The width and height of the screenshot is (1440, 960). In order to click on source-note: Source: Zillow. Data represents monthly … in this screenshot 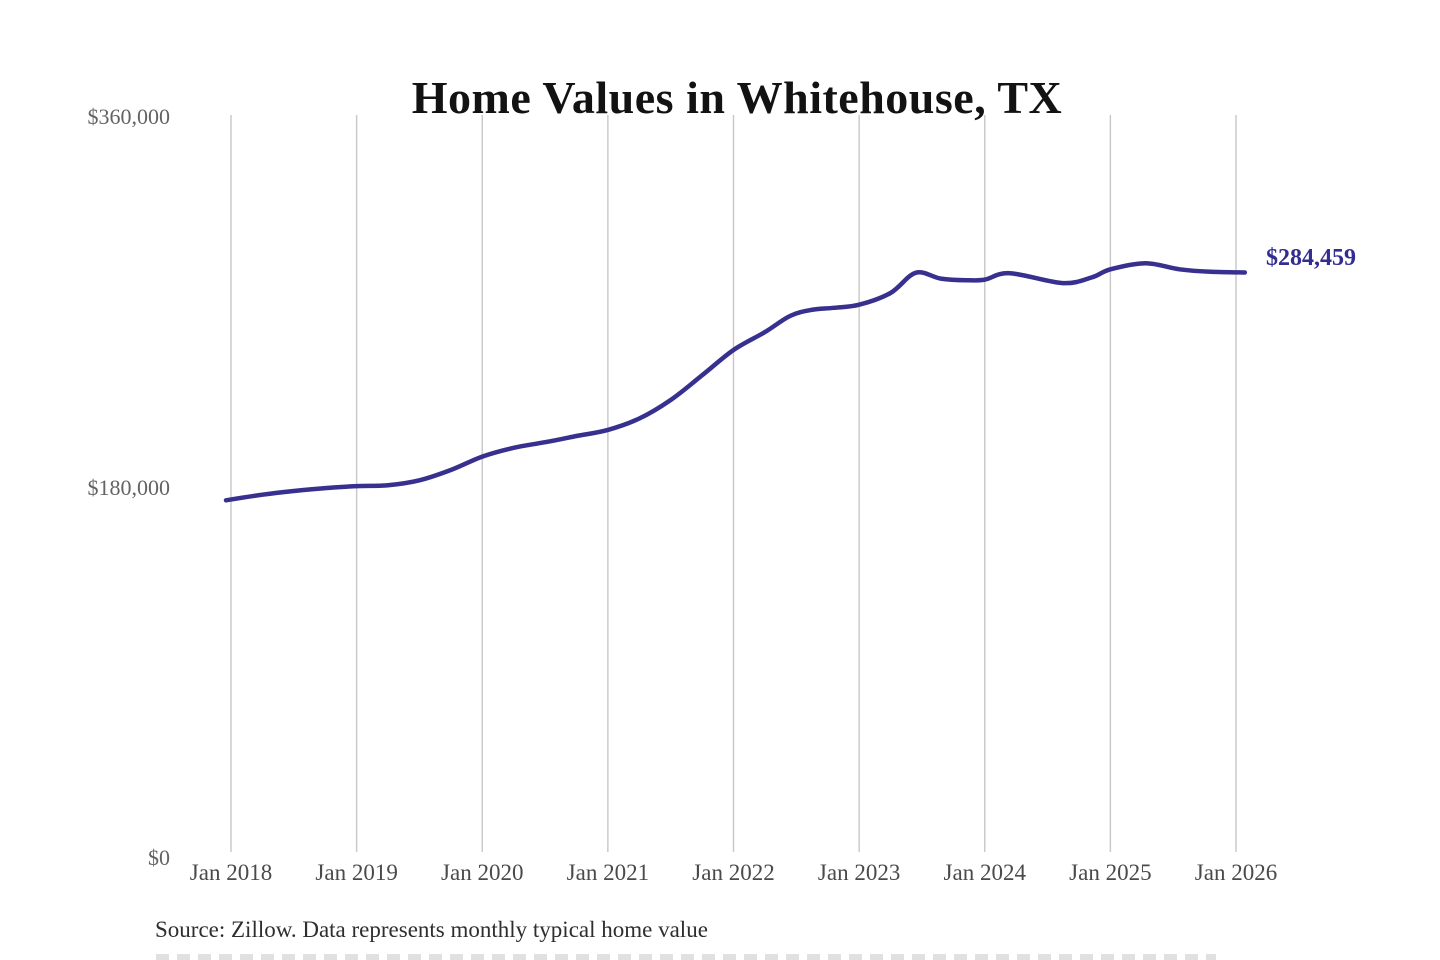, I will do `click(431, 929)`.